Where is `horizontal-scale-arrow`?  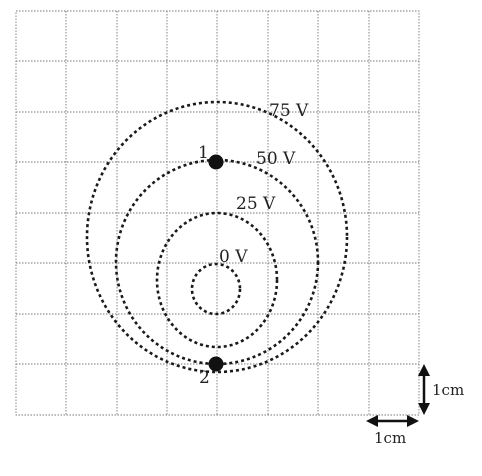 horizontal-scale-arrow is located at coordinates (392, 421).